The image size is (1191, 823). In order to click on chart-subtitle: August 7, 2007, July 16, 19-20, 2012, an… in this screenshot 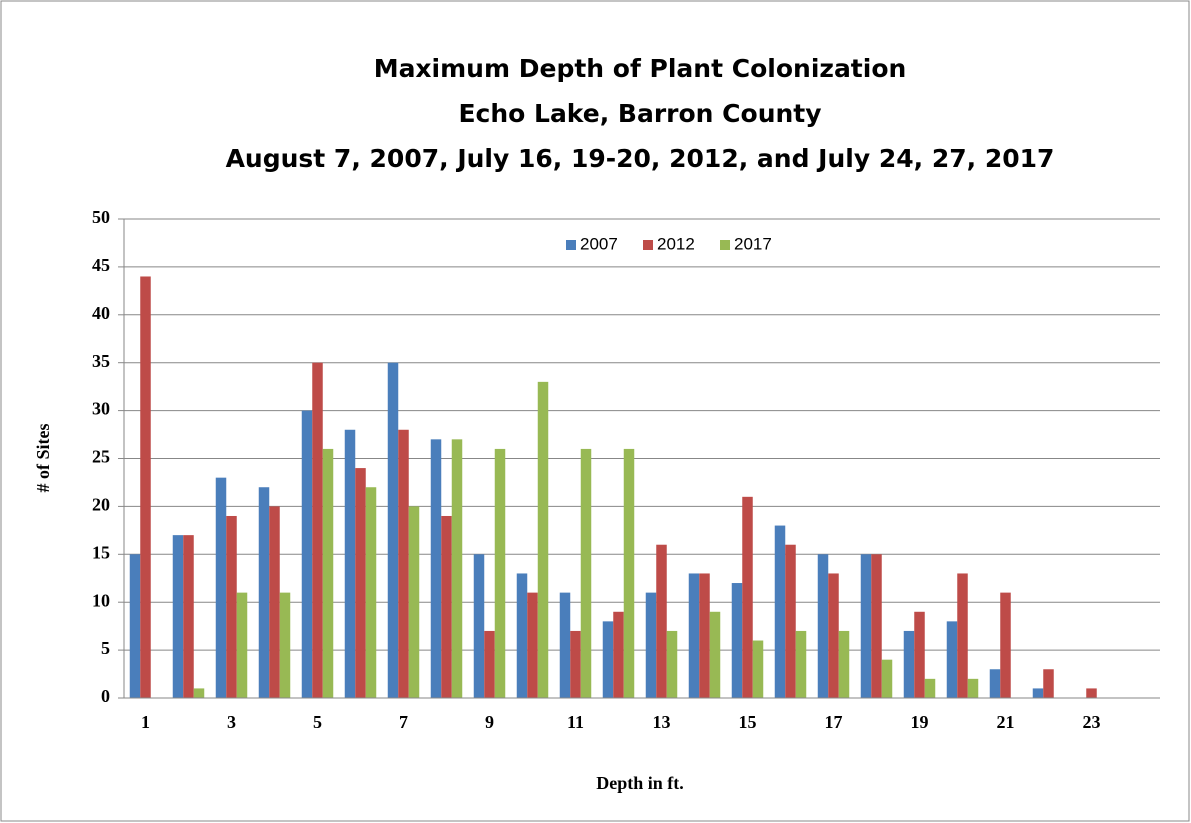, I will do `click(640, 158)`.